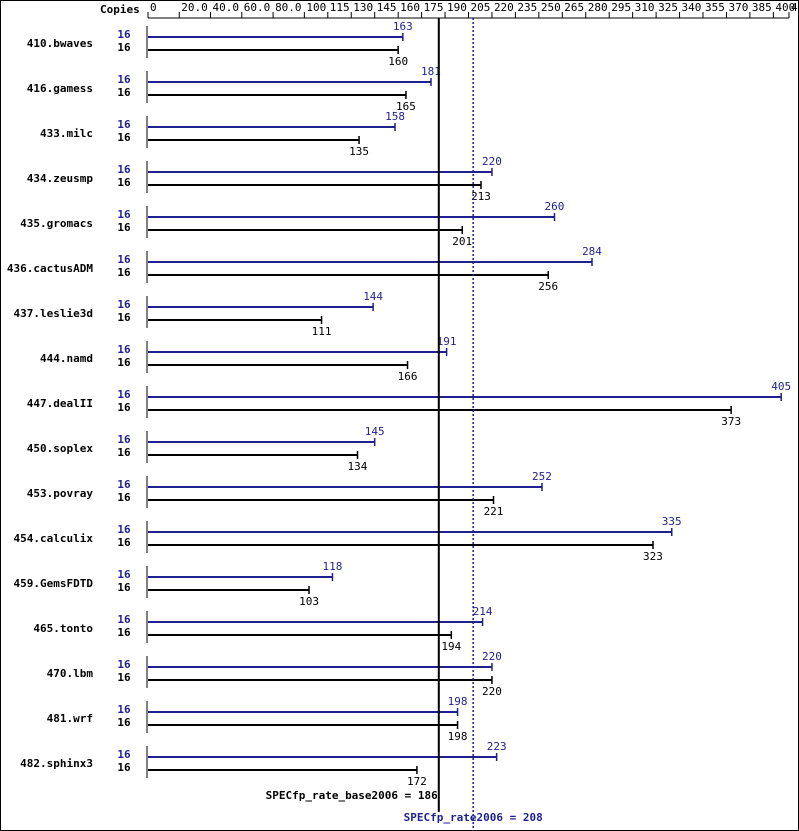  What do you see at coordinates (322, 331) in the screenshot?
I see `value-label: 111` at bounding box center [322, 331].